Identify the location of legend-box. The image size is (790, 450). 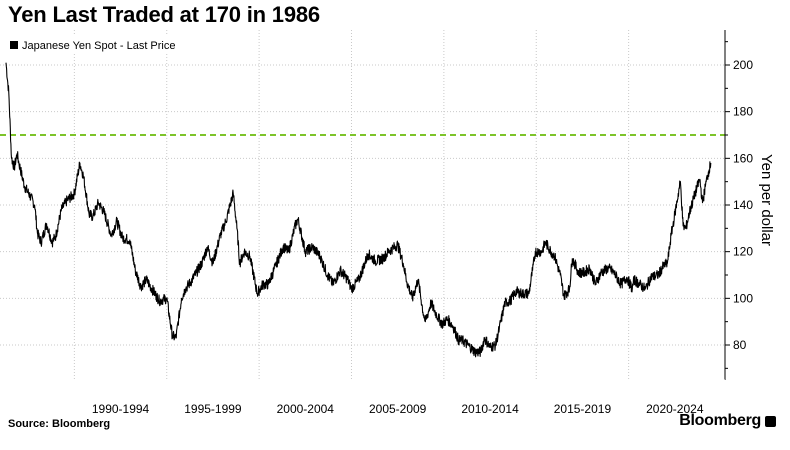
(101, 45).